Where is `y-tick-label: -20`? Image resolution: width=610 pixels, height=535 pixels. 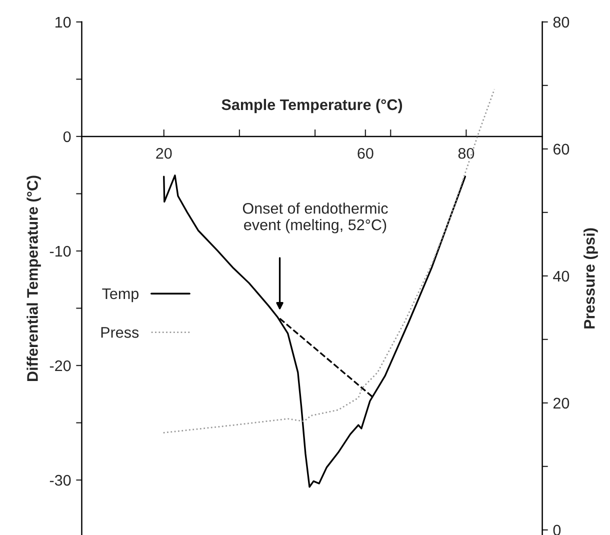
y-tick-label: -20 is located at coordinates (60, 366).